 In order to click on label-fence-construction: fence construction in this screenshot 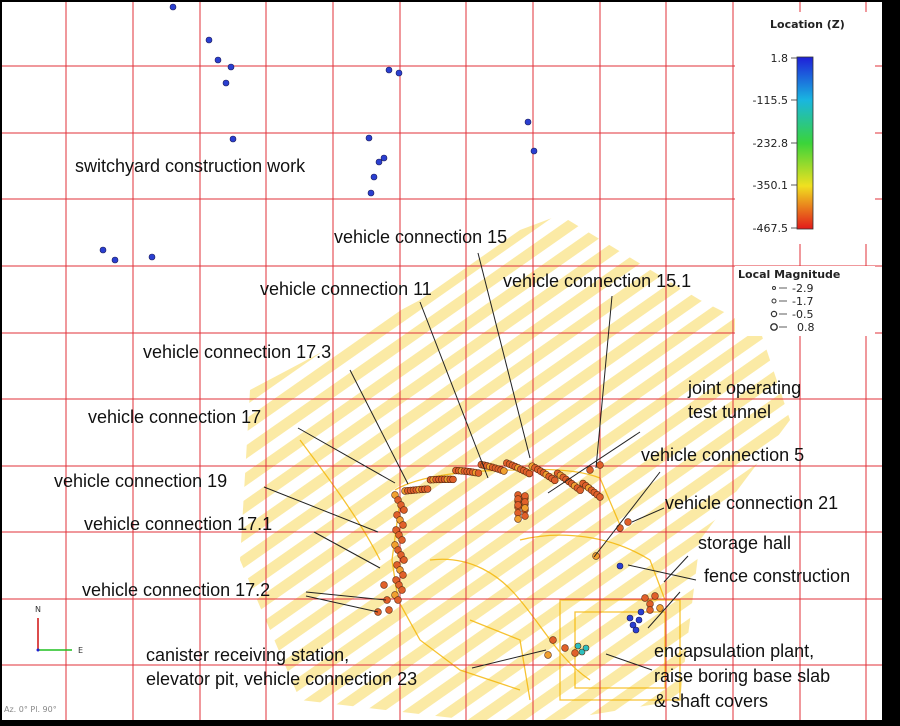, I will do `click(777, 576)`.